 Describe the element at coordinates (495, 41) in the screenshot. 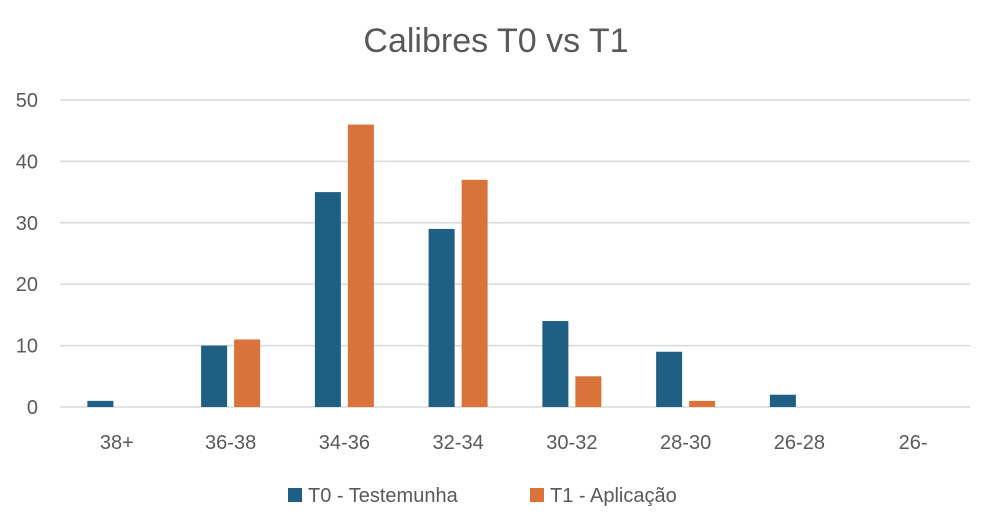

I see `chart-title: Calibres T0 vs T1` at that location.